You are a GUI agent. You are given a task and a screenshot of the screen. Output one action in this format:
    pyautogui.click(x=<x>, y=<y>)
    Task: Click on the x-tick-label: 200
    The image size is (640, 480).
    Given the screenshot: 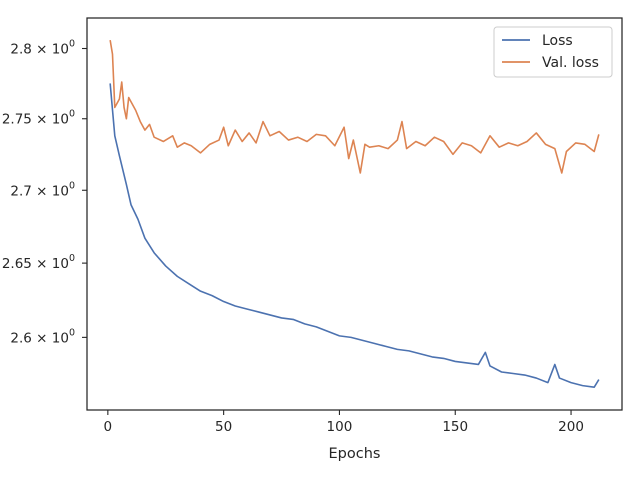 What is the action you would take?
    pyautogui.click(x=571, y=427)
    